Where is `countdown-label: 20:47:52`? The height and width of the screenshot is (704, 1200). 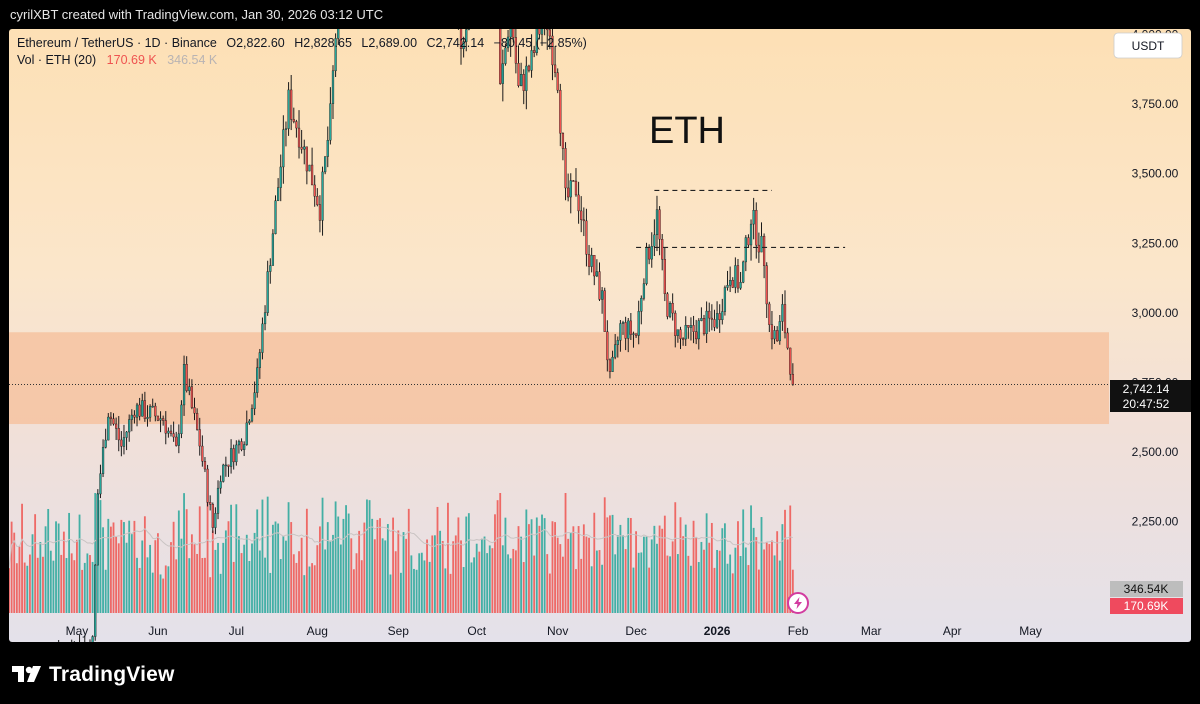
countdown-label: 20:47:52 is located at coordinates (1146, 404).